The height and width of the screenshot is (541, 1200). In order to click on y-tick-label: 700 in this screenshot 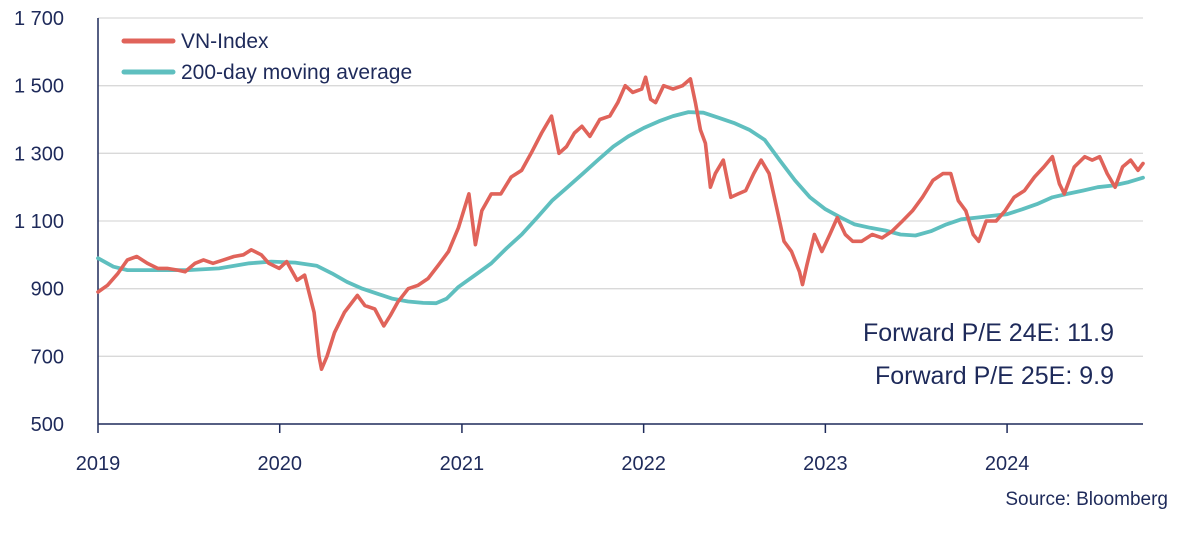, I will do `click(47, 357)`.